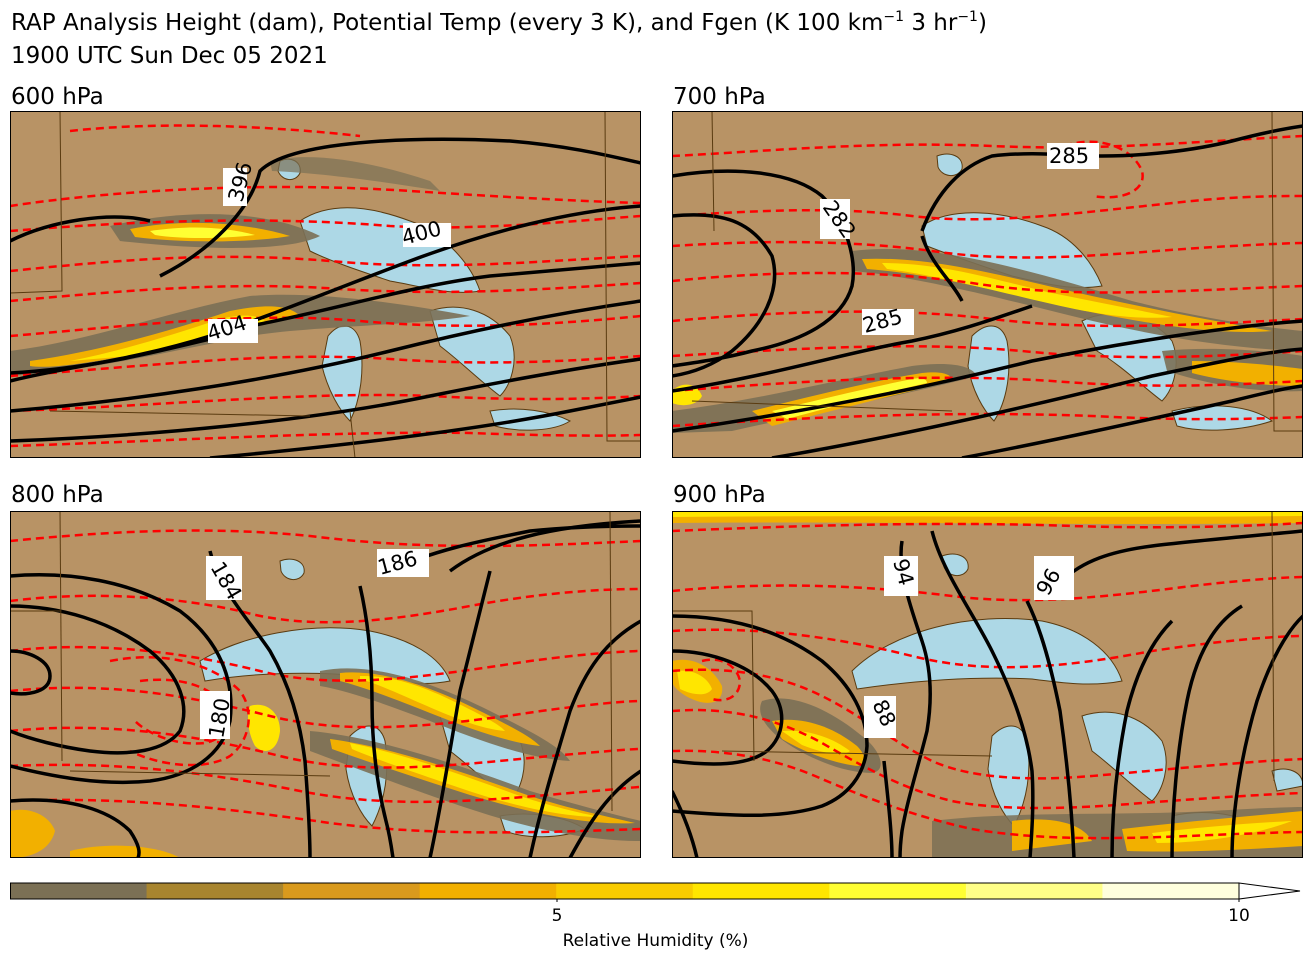  Describe the element at coordinates (1269, 891) in the screenshot. I see `colorbar-extend-arrow` at that location.